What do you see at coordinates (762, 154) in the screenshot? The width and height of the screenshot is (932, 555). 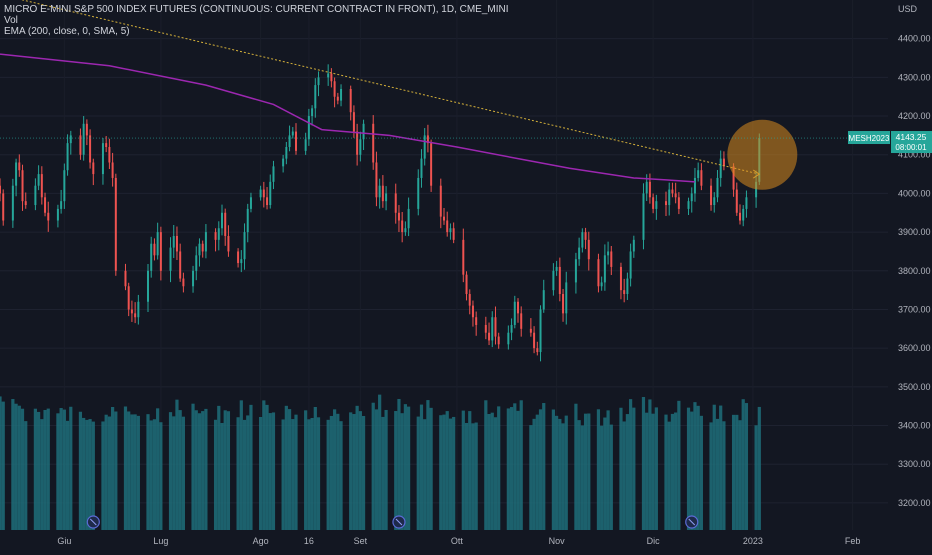 I see `highlight-circle` at bounding box center [762, 154].